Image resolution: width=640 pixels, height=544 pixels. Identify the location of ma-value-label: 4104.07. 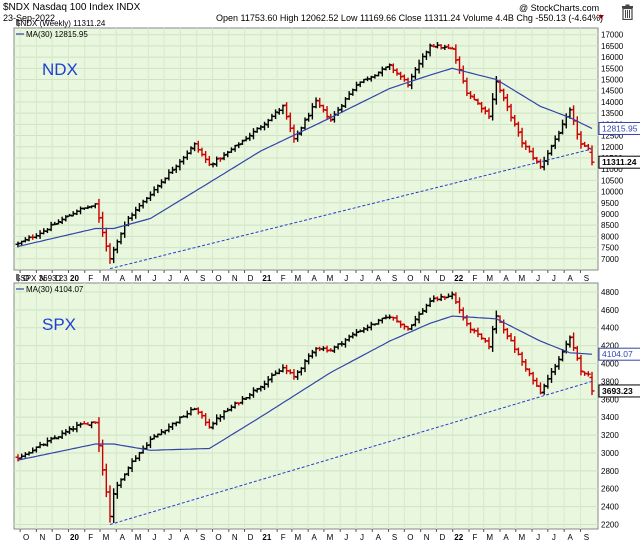
(617, 354).